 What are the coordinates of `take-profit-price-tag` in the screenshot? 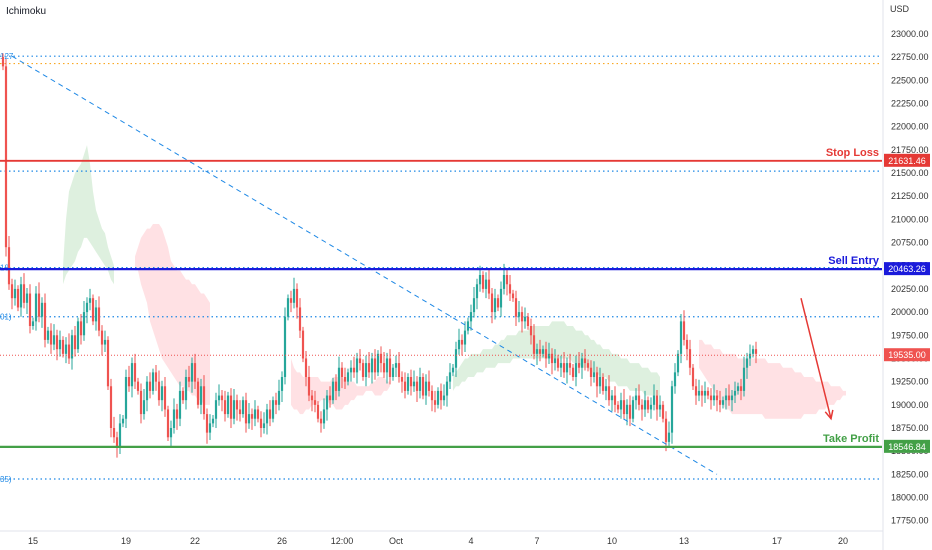 It's located at (907, 446).